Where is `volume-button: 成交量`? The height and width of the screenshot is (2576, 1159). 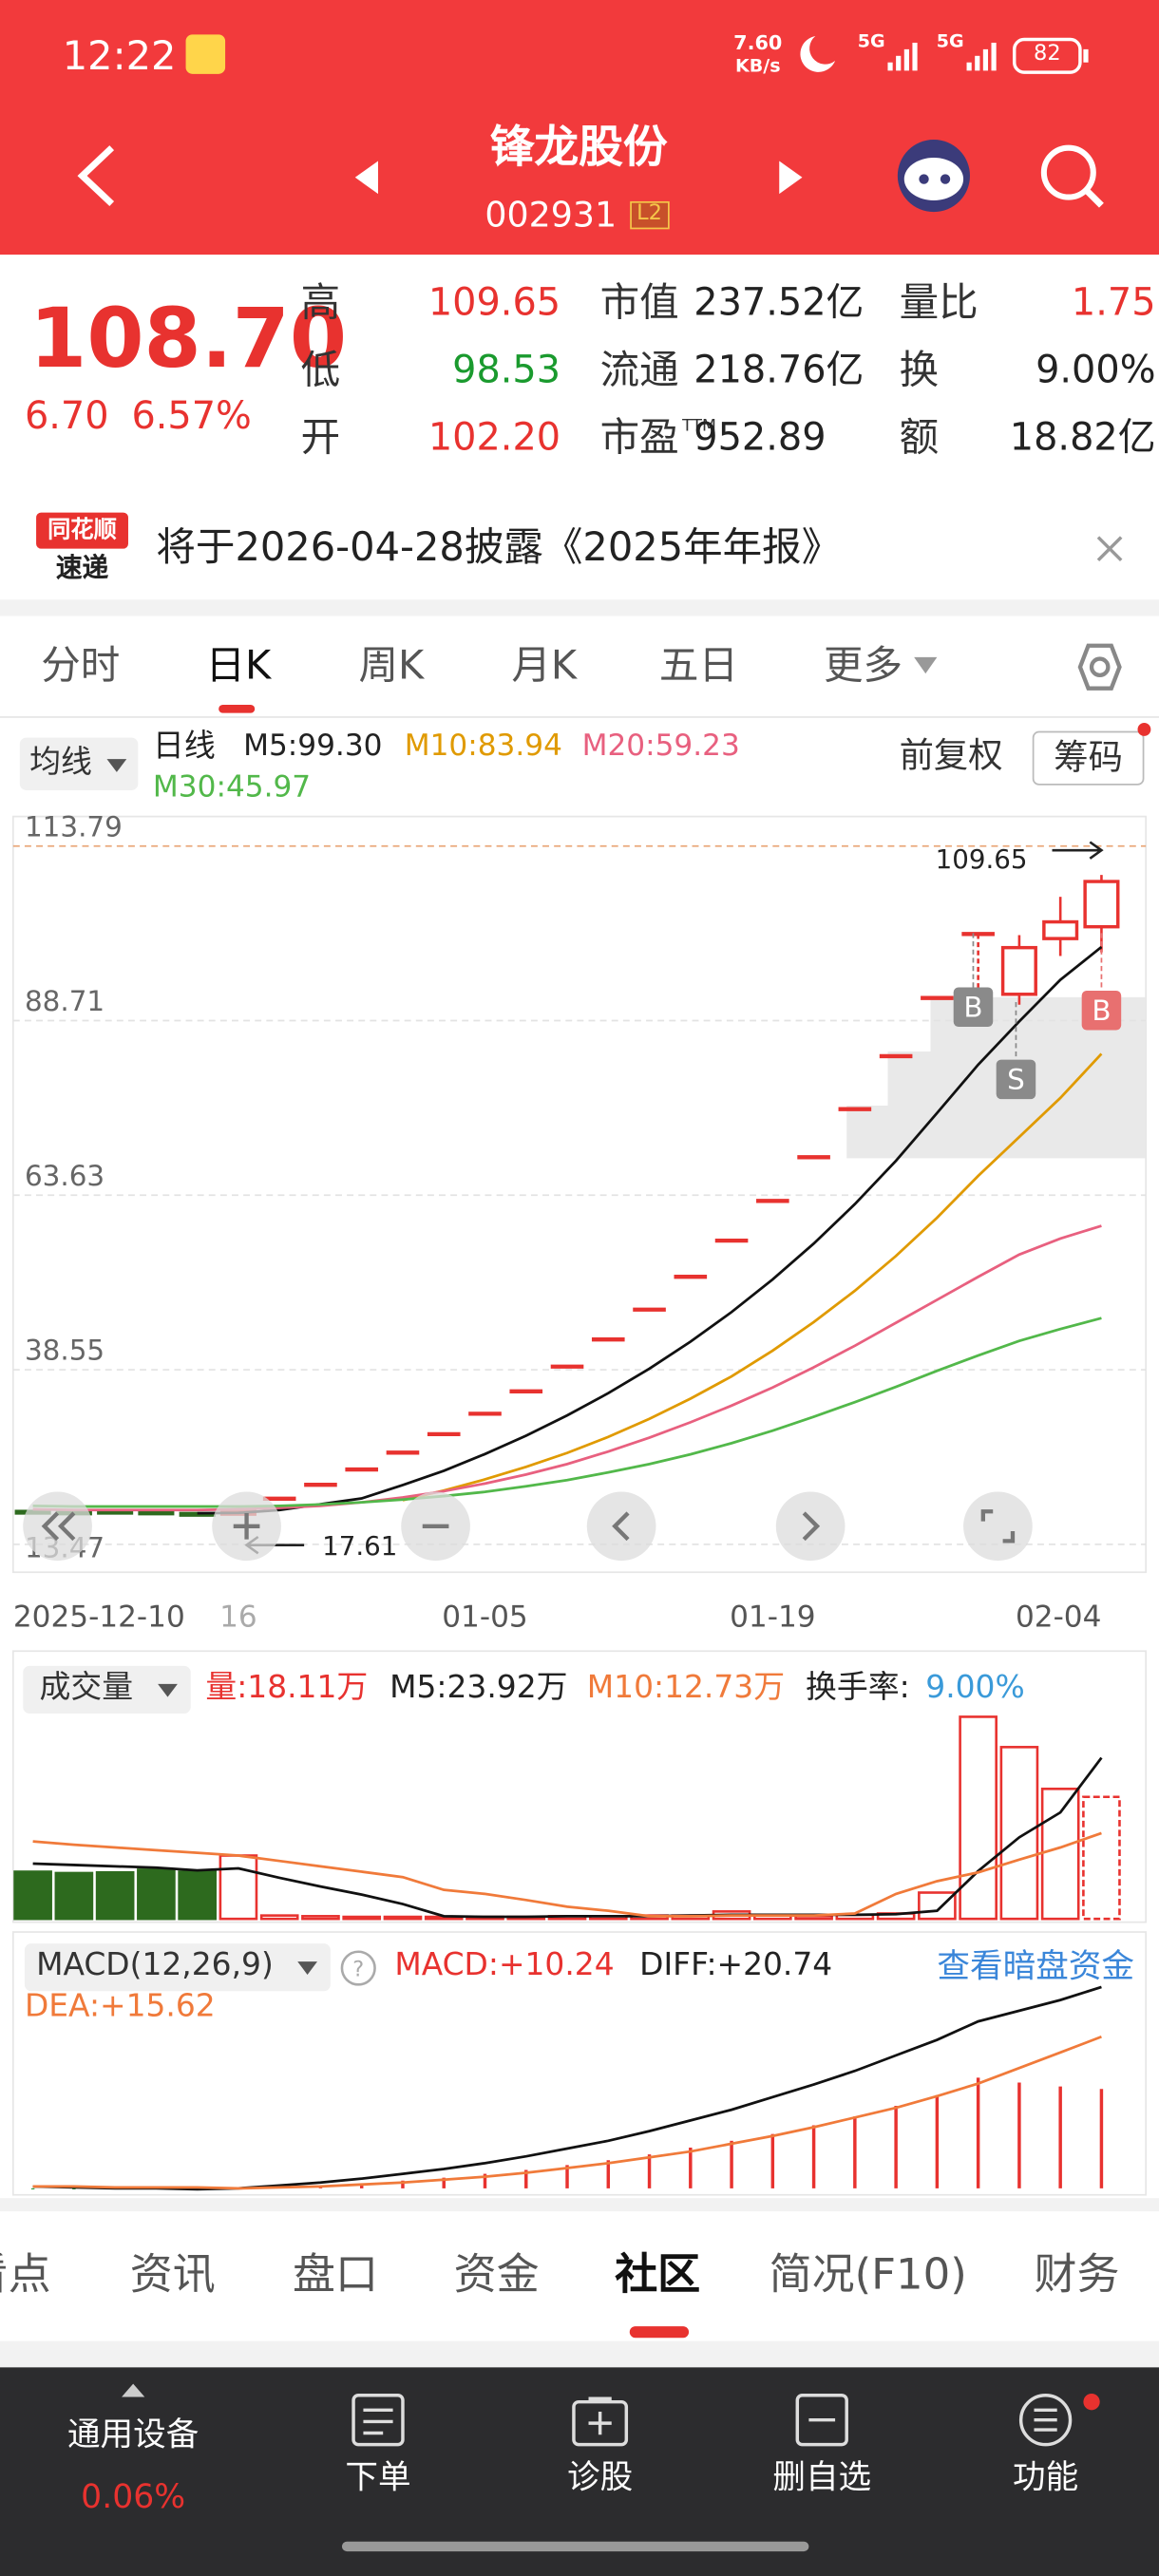
volume-button: 成交量 is located at coordinates (86, 1687).